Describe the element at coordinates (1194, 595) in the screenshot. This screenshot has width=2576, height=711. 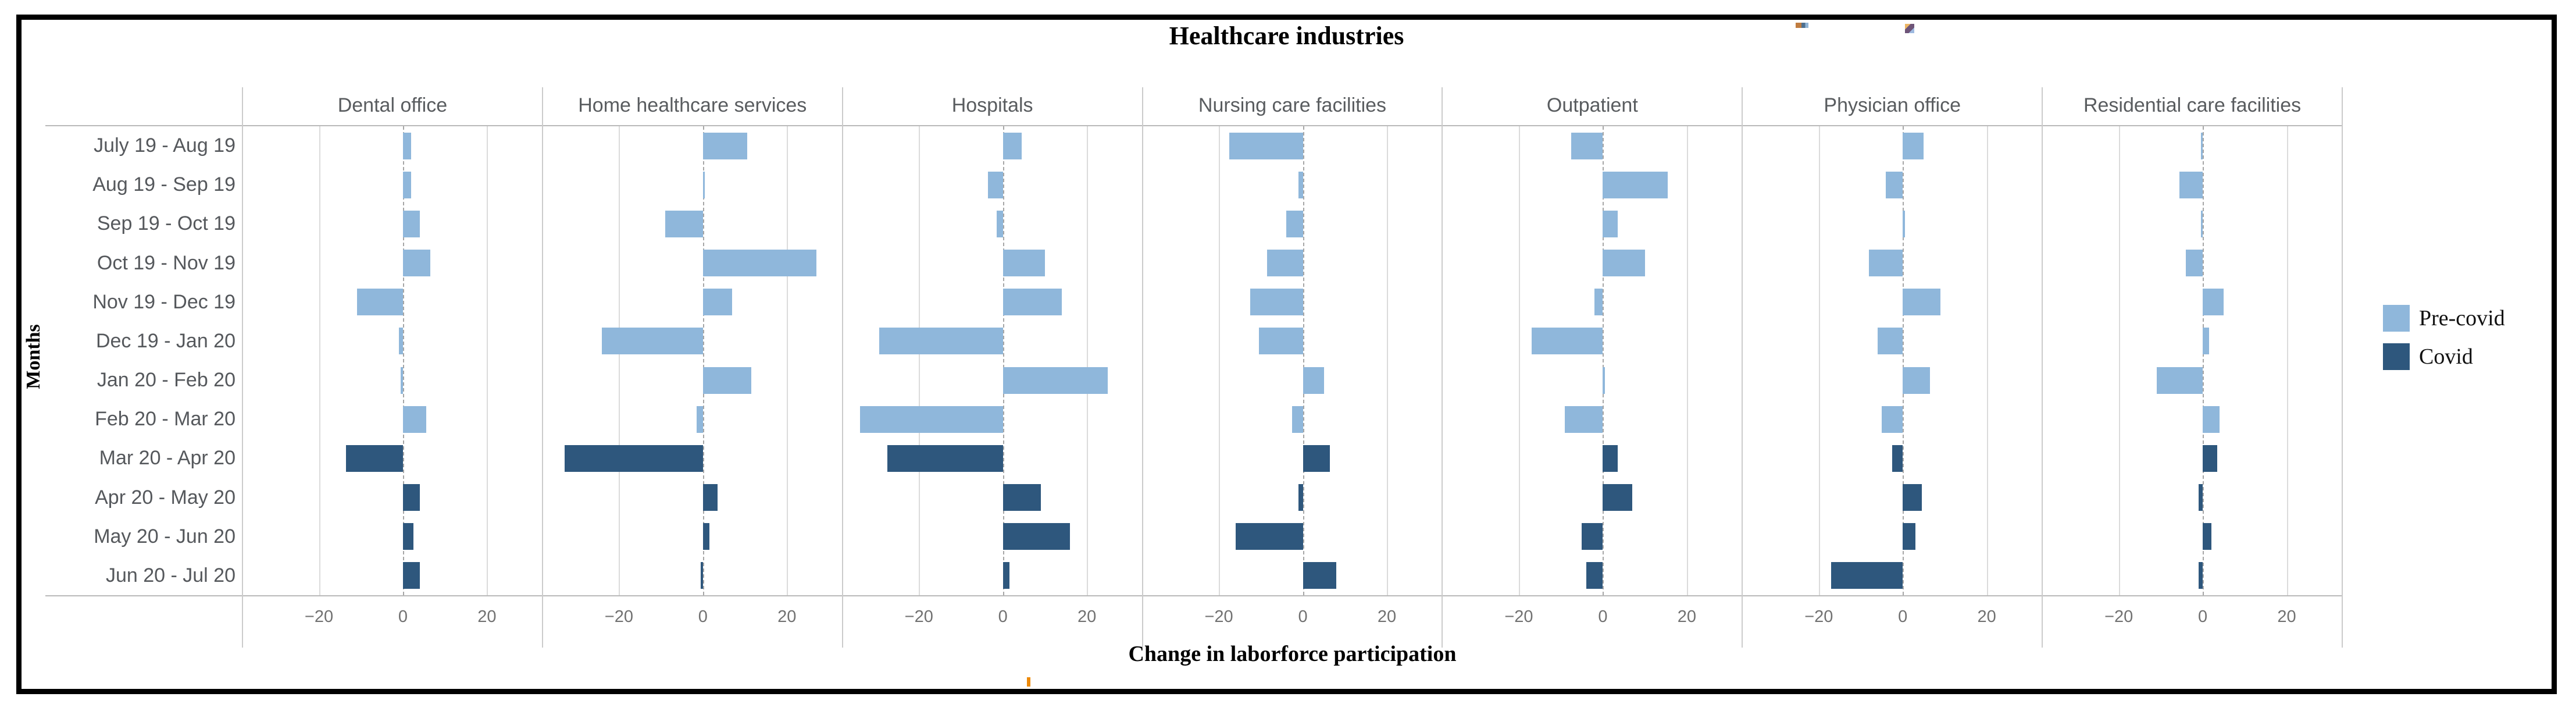
I see `x-axis-line` at that location.